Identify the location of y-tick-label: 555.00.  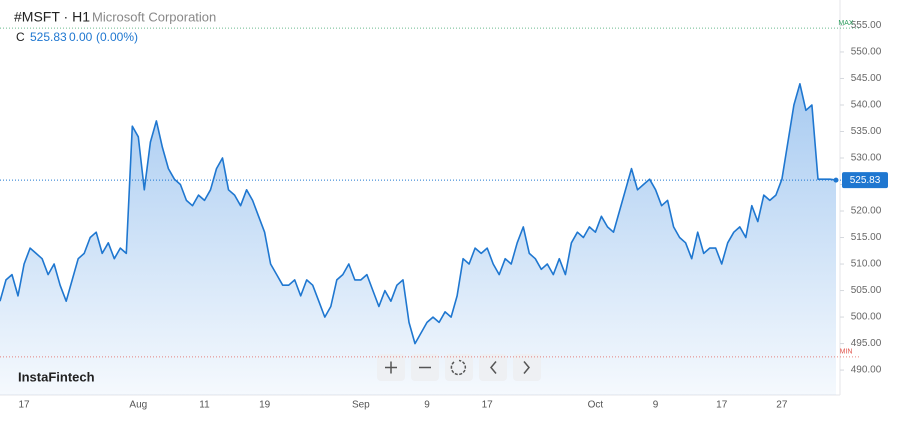
(866, 25).